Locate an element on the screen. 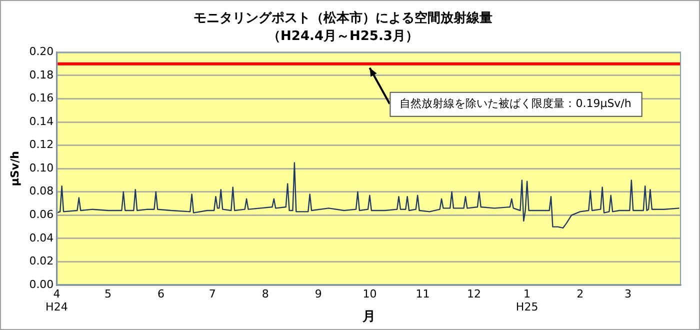 The image size is (700, 330). chart-title: モニタリングポスト（松本市）による空間放射線量 is located at coordinates (343, 18).